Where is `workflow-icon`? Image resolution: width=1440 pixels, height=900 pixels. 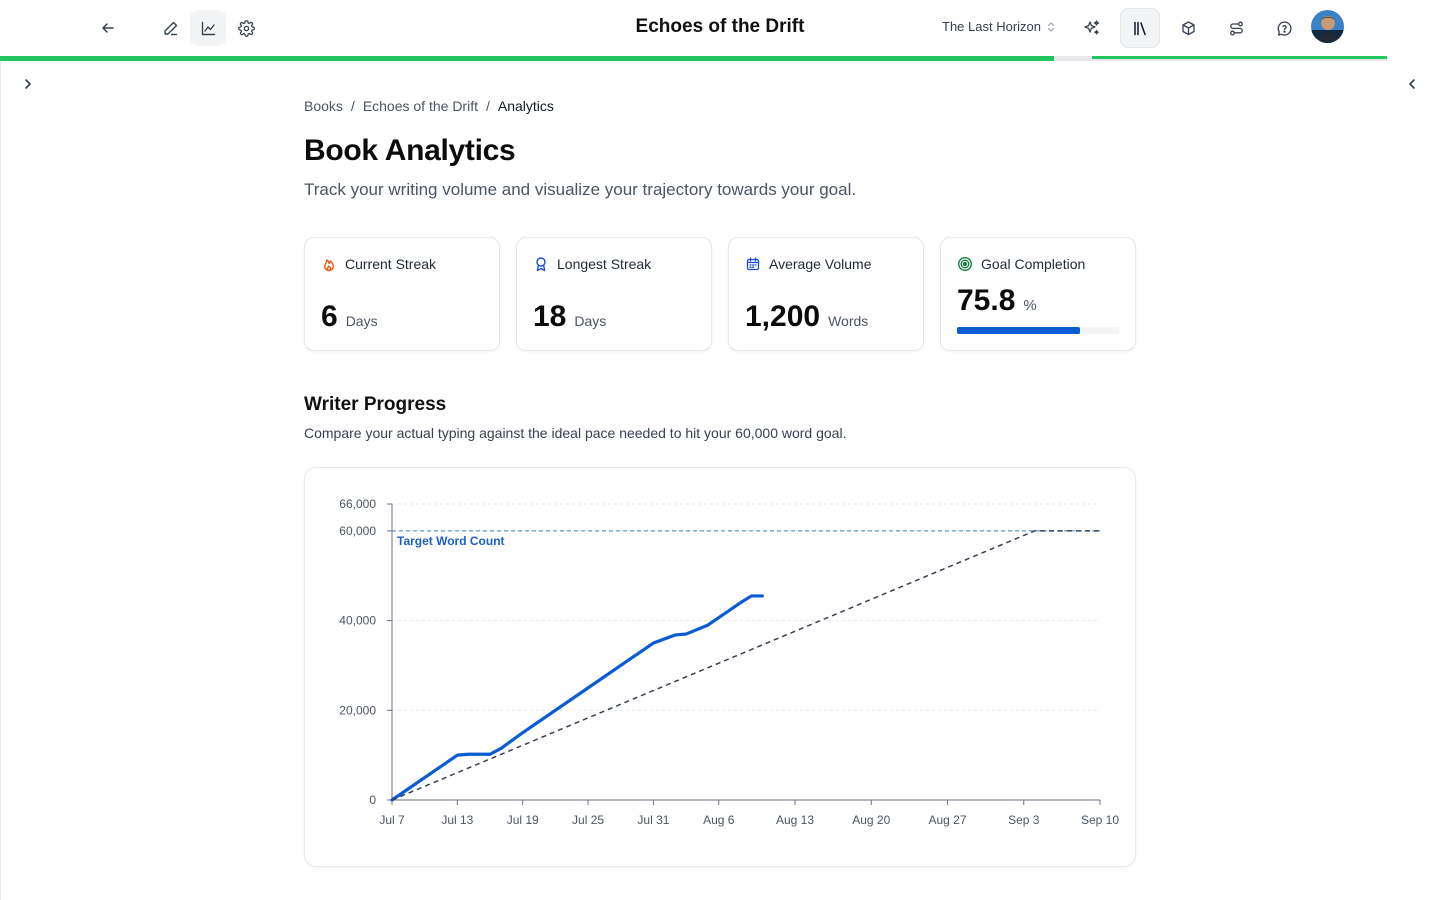
workflow-icon is located at coordinates (1236, 28).